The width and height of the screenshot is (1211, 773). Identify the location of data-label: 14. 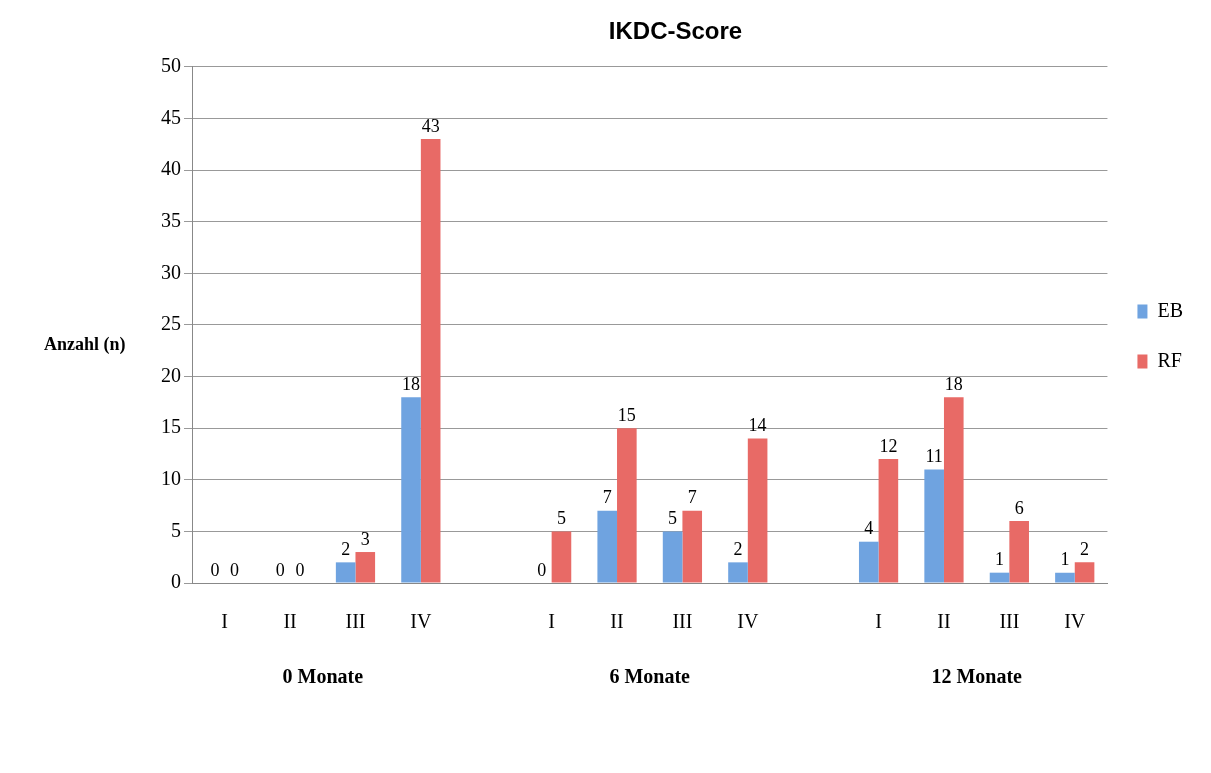
(757, 425).